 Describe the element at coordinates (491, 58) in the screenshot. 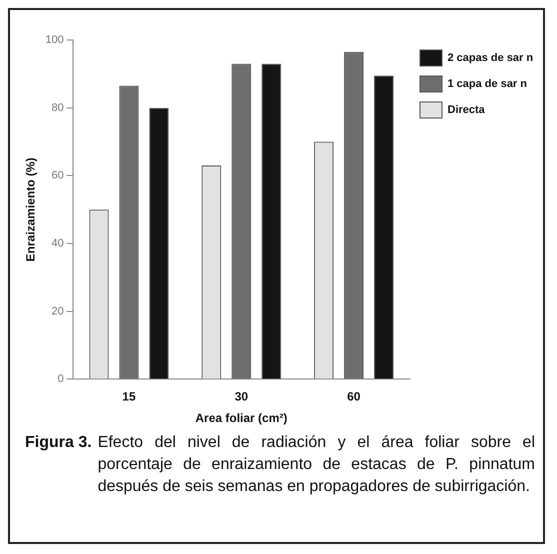

I see `legend-label: 2 capas de sar n` at that location.